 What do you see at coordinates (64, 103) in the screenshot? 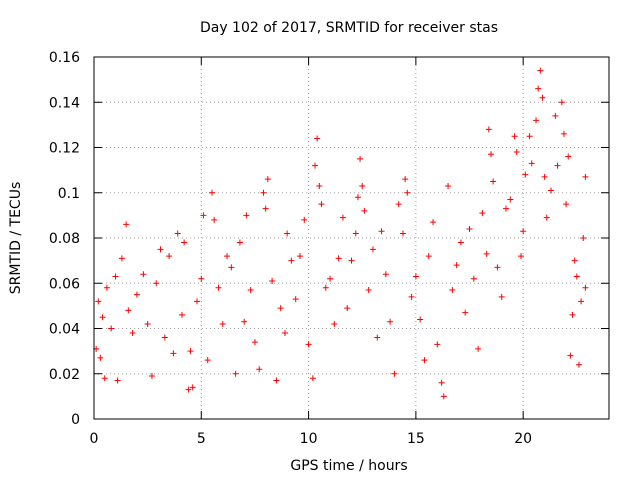
I see `y-tick-label: 0.14` at bounding box center [64, 103].